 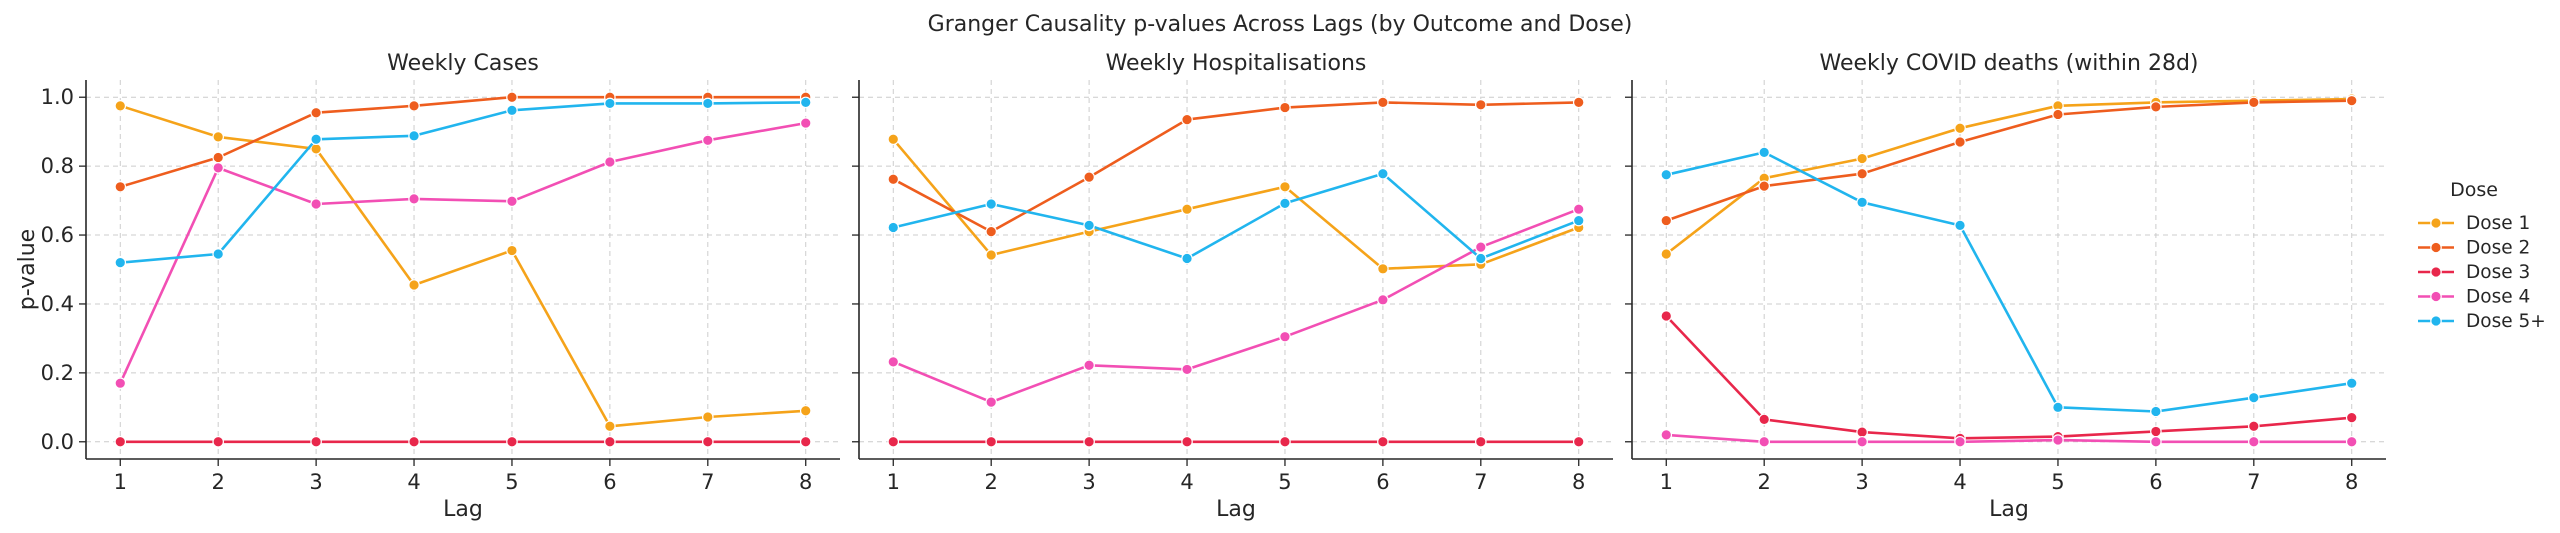 I want to click on x-tick-label: 6, so click(x=1382, y=482).